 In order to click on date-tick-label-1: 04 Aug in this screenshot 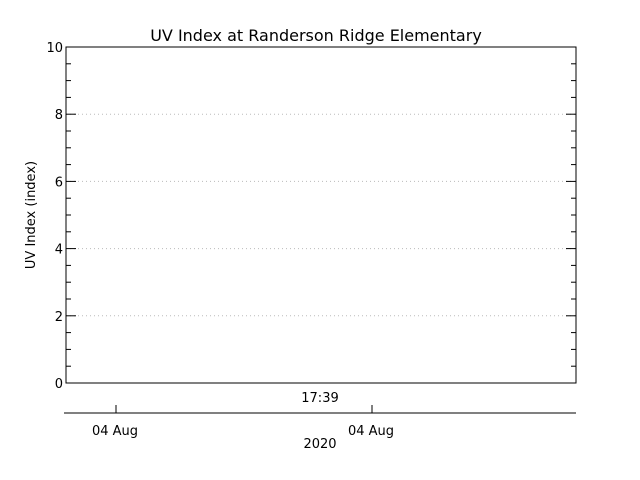, I will do `click(115, 431)`.